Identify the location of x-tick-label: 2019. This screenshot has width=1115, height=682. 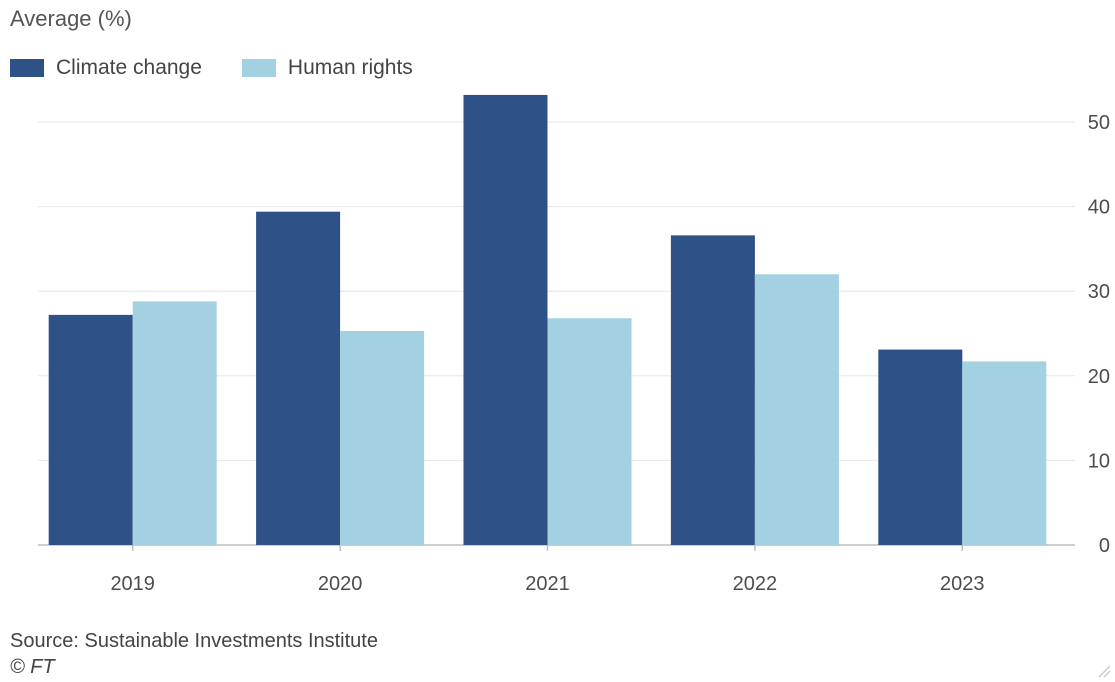
(132, 584).